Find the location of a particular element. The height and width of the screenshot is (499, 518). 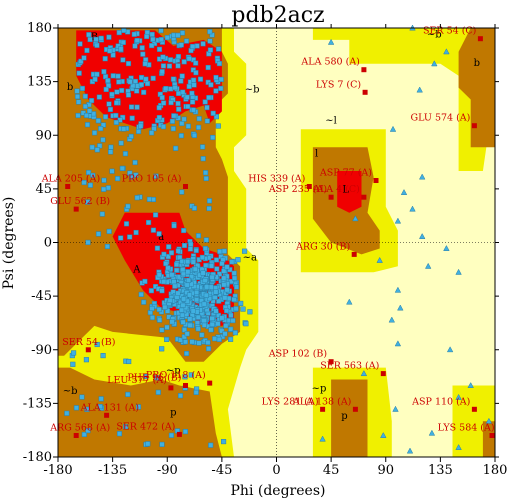

labeled-residue-1: ALA 580 (A) is located at coordinates (333, 65).